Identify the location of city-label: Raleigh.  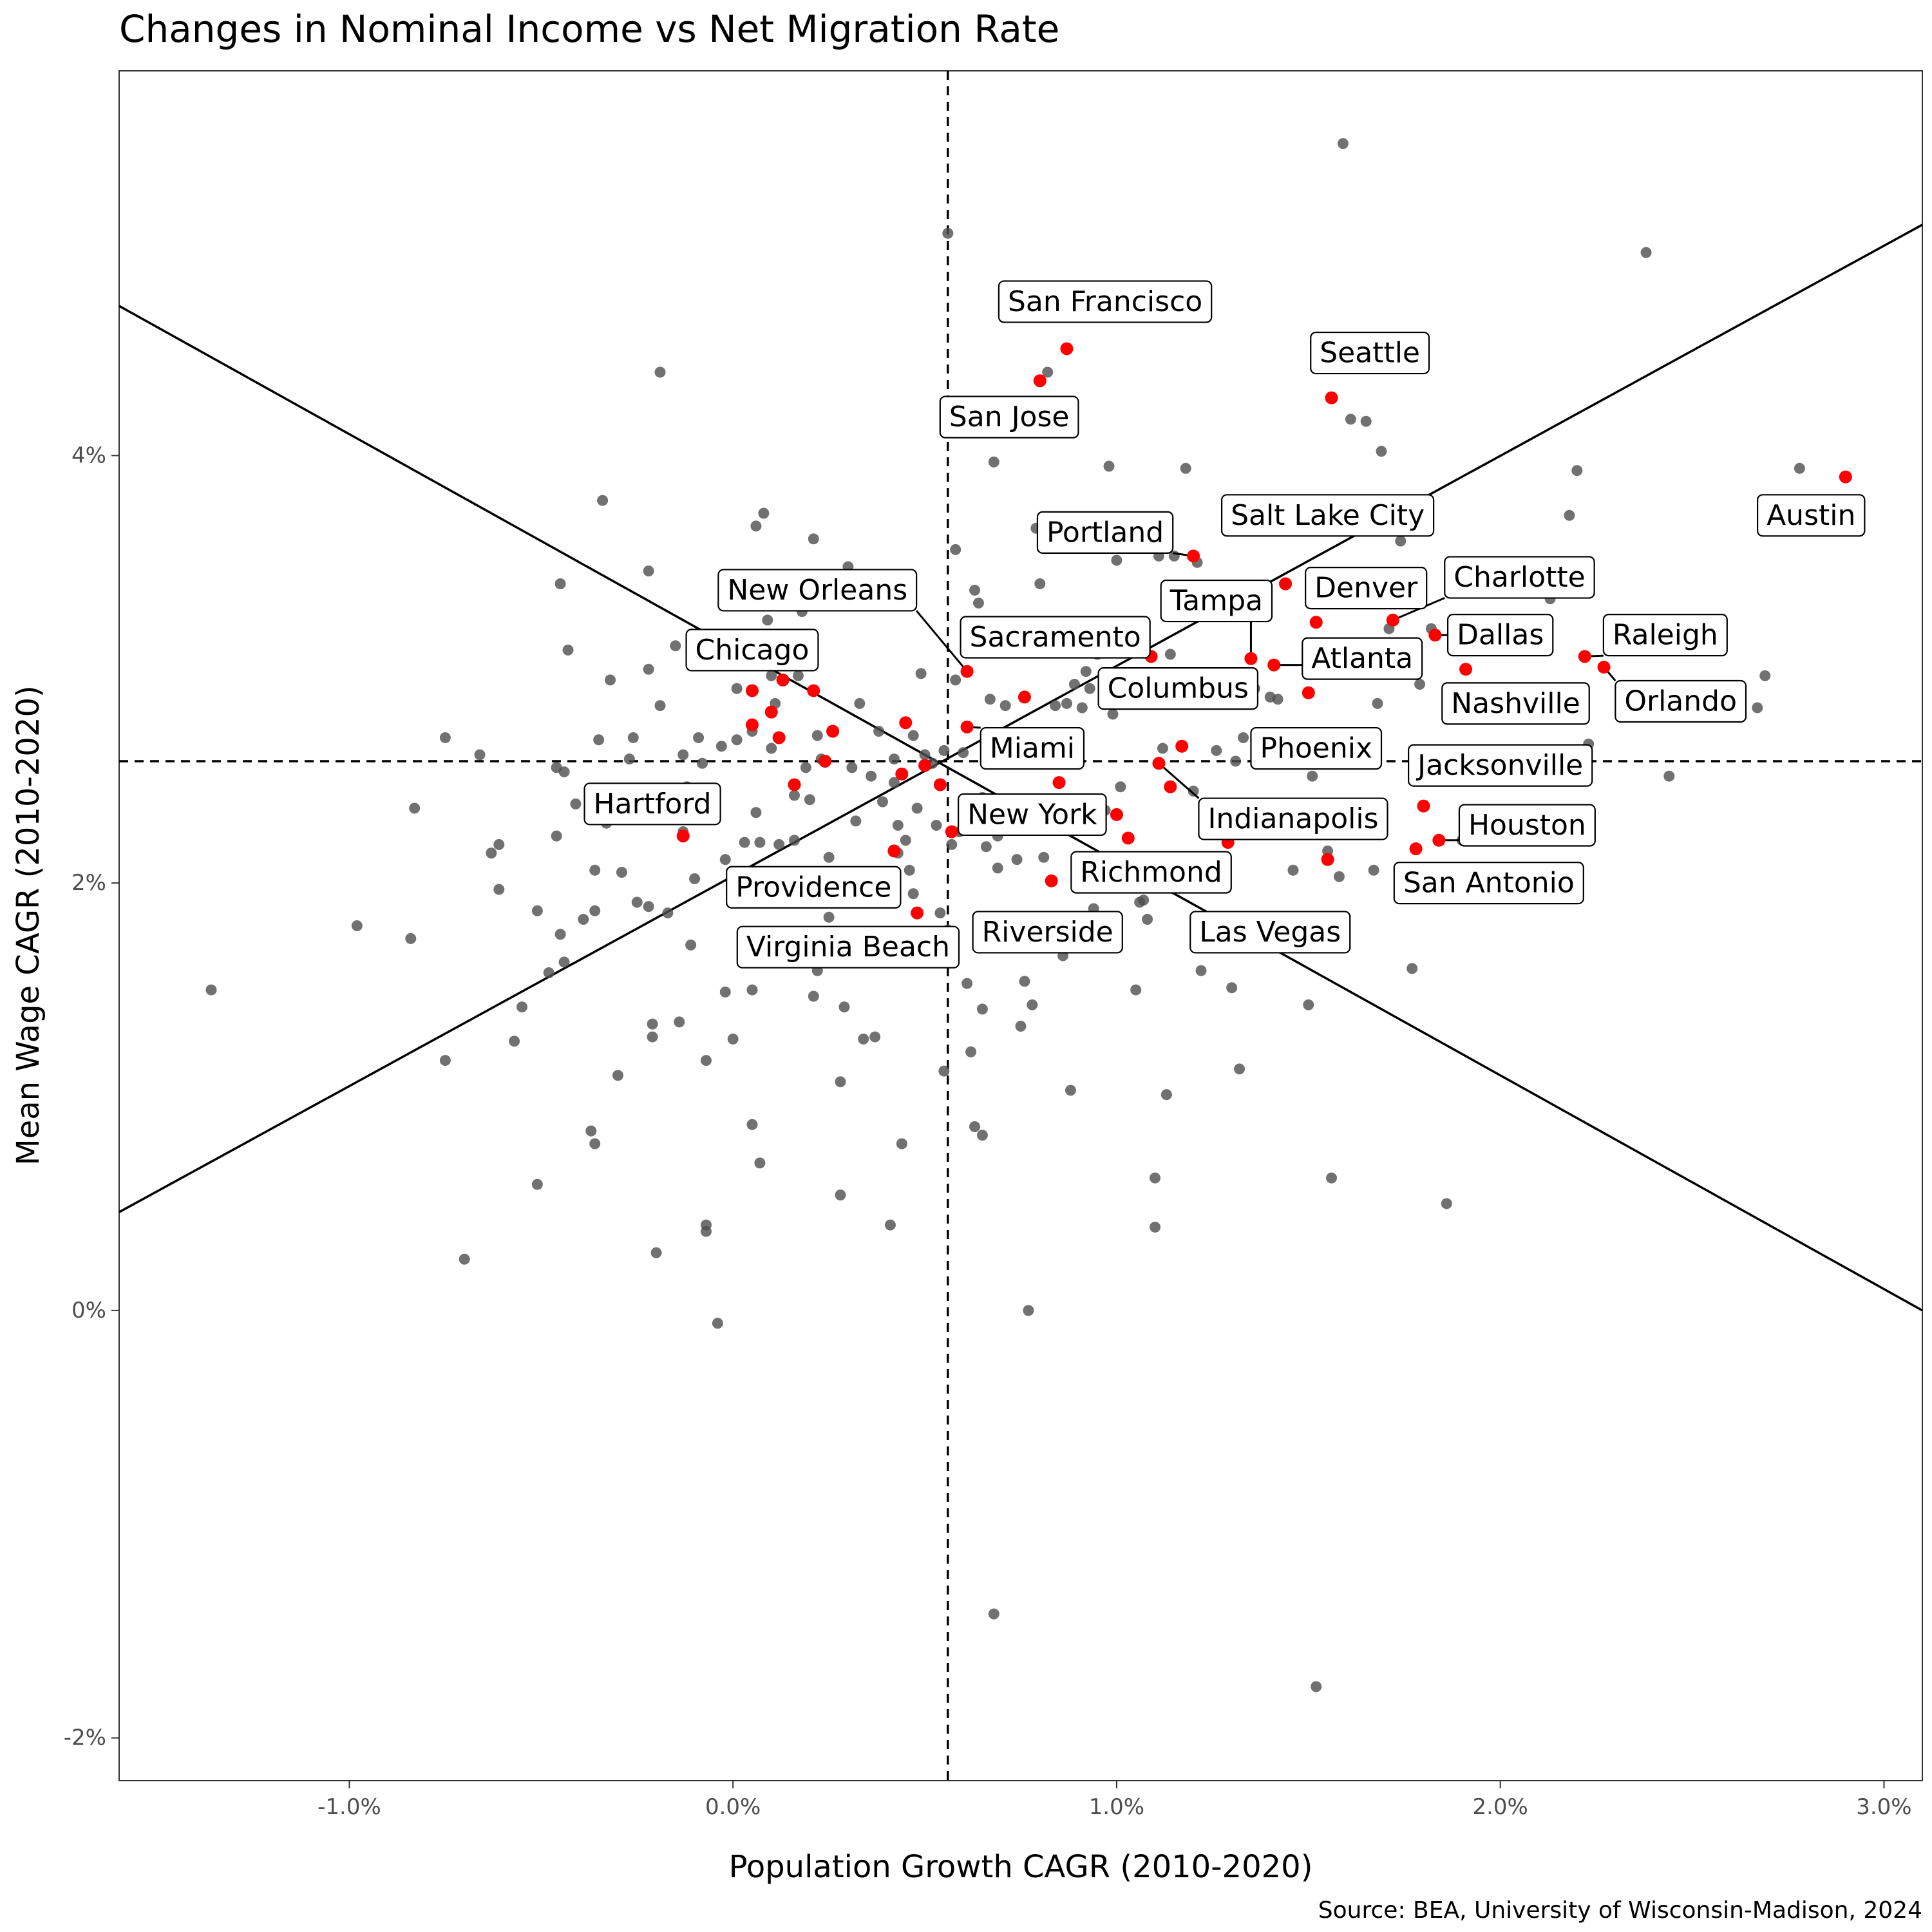
(1665, 635).